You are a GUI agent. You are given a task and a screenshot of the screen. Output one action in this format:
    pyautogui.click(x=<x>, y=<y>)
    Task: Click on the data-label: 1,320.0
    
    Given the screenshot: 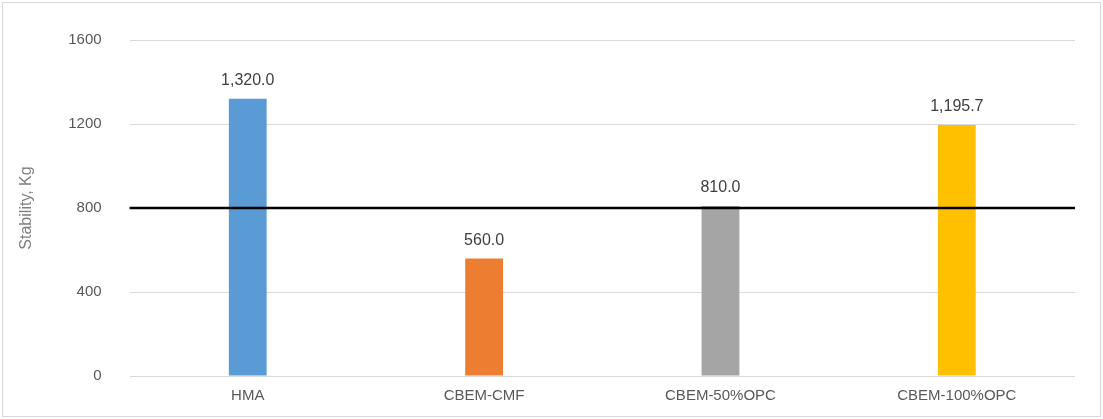 What is the action you would take?
    pyautogui.click(x=248, y=80)
    